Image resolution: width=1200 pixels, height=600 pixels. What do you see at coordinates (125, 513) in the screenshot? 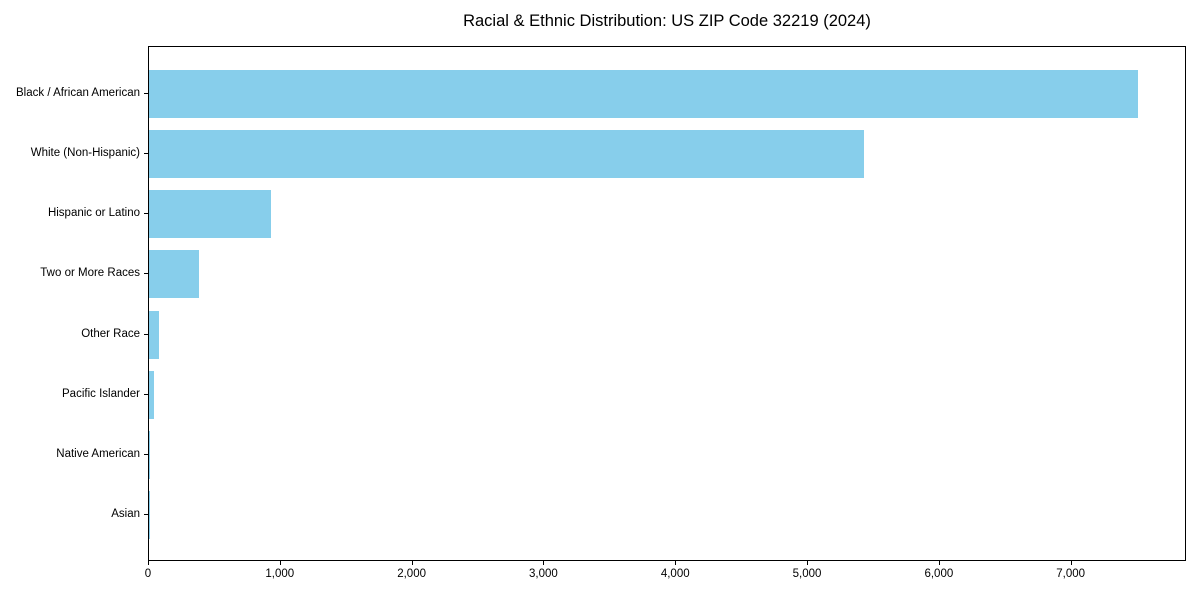
I see `y-axis-label: Asian` at bounding box center [125, 513].